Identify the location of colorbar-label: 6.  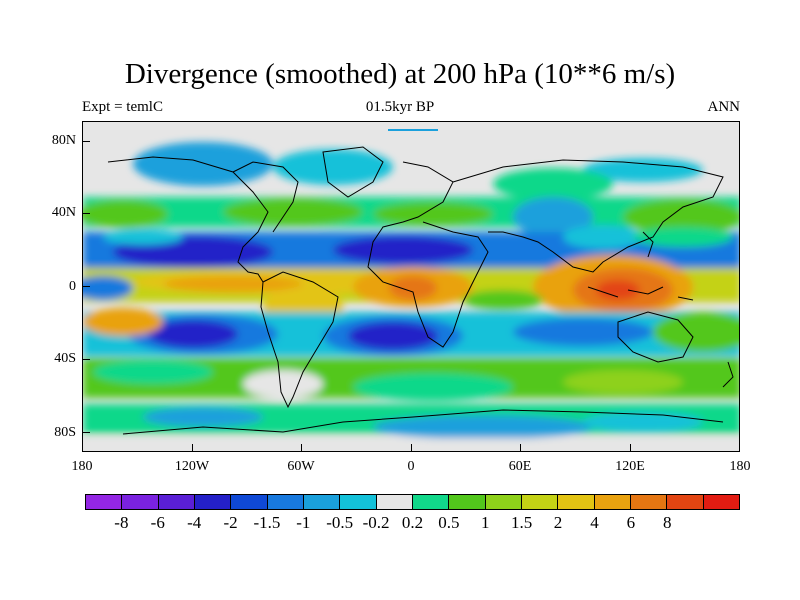
(631, 522).